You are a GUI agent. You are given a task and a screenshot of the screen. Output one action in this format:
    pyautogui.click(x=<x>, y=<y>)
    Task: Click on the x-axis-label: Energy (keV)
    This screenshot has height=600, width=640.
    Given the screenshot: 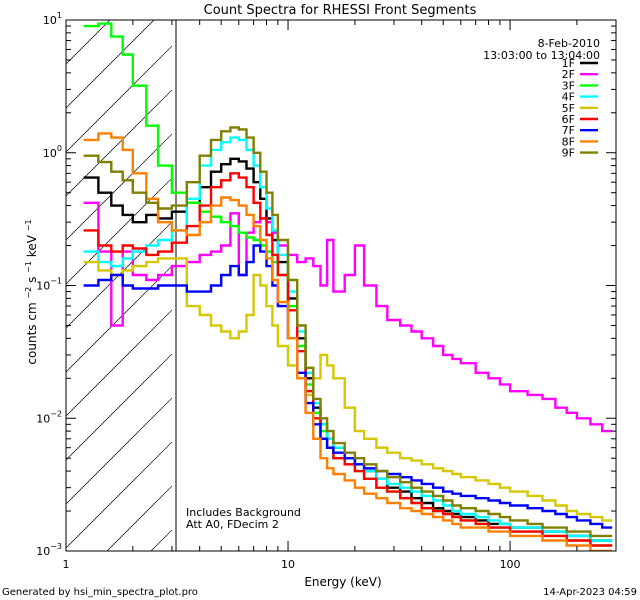 What is the action you would take?
    pyautogui.click(x=342, y=582)
    